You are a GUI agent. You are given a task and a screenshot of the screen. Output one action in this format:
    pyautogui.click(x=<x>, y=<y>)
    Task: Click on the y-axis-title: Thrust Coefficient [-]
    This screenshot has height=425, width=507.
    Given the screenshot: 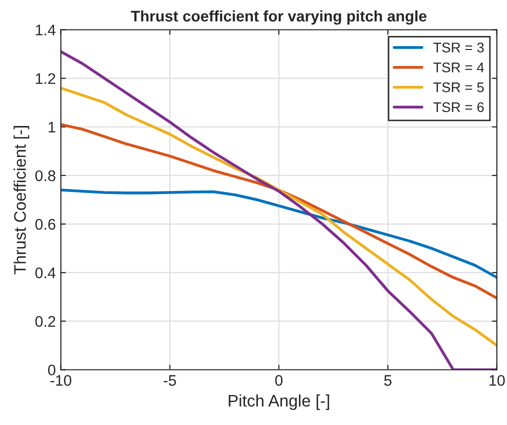 What is the action you would take?
    pyautogui.click(x=22, y=200)
    